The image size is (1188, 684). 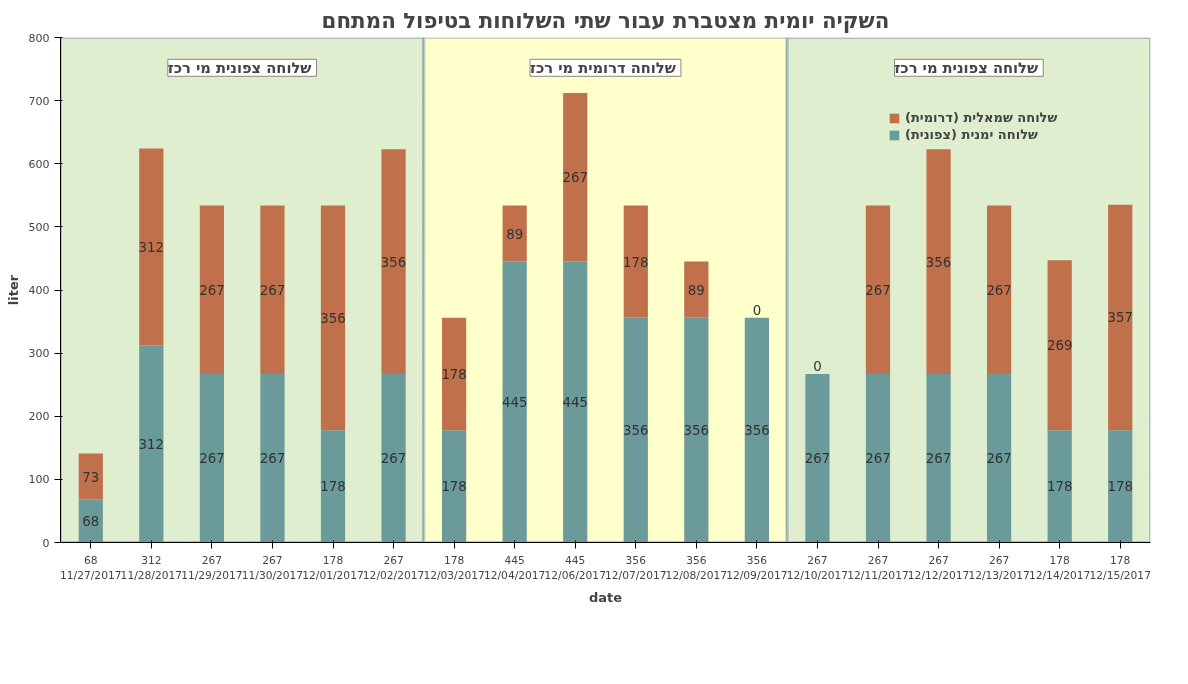 What do you see at coordinates (39, 38) in the screenshot?
I see `y-tick-label: 800` at bounding box center [39, 38].